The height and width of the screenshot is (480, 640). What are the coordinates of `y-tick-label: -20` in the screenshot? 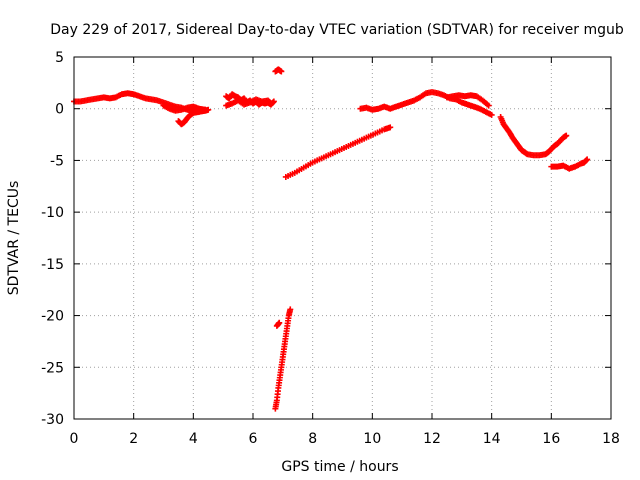 It's located at (52, 317).